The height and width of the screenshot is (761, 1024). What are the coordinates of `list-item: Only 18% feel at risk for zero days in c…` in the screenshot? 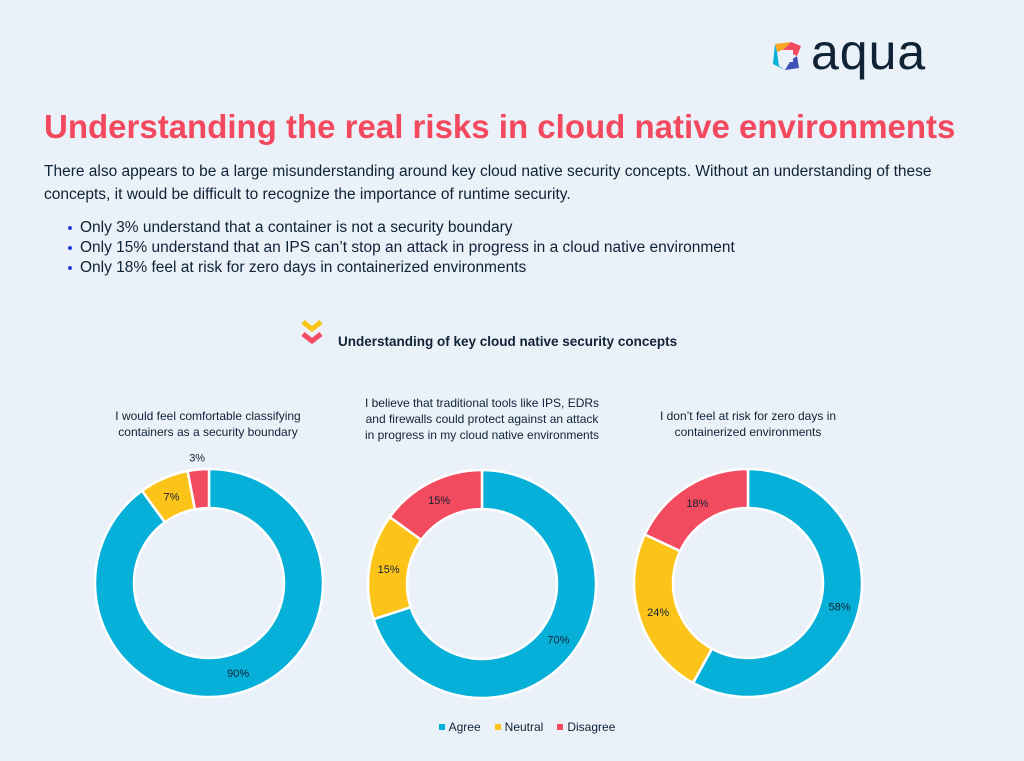 It's located at (401, 268).